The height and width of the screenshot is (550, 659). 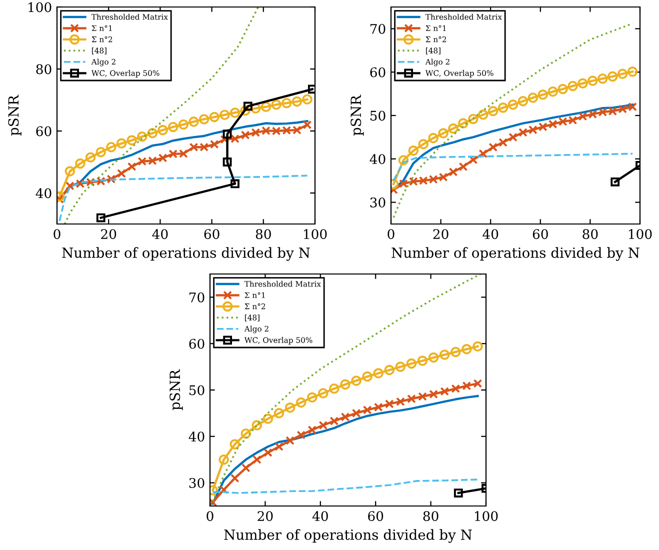 I want to click on y-tick-label: 100, so click(x=40, y=7).